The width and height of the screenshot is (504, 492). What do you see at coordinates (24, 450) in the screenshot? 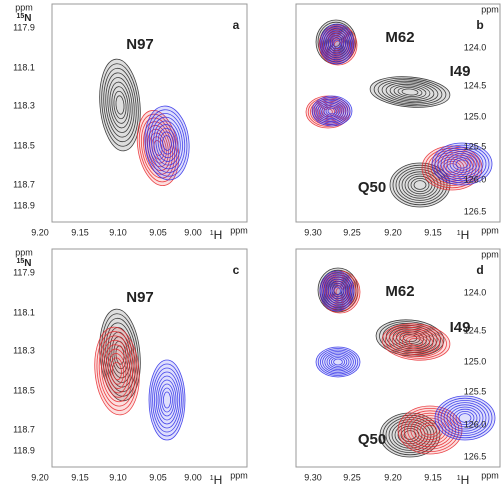
I see `y-tick-label: 118.9` at bounding box center [24, 450].